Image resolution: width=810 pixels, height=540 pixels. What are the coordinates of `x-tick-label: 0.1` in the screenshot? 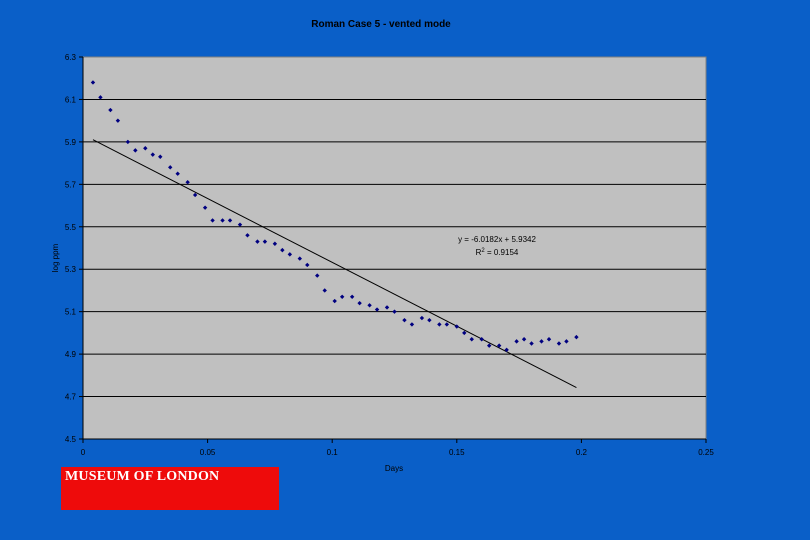 It's located at (333, 452).